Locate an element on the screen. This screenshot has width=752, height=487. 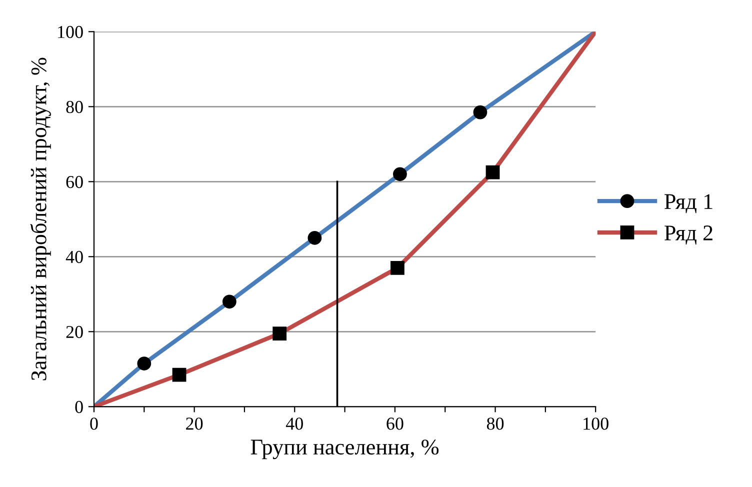
y-tick-label: 40 is located at coordinates (74, 257).